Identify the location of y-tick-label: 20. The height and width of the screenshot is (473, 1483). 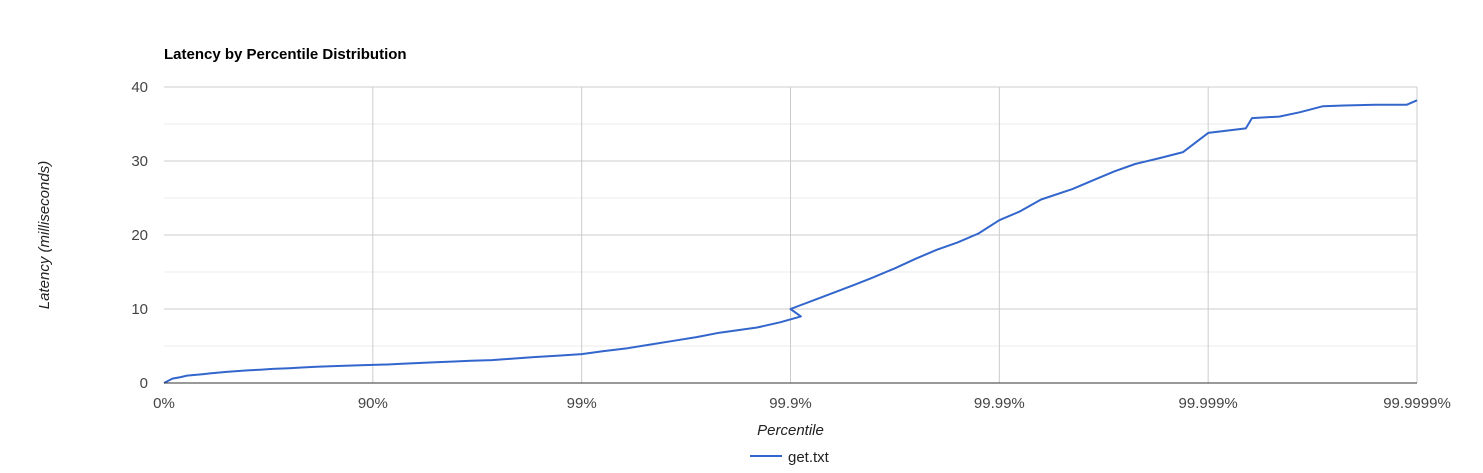
(139, 235).